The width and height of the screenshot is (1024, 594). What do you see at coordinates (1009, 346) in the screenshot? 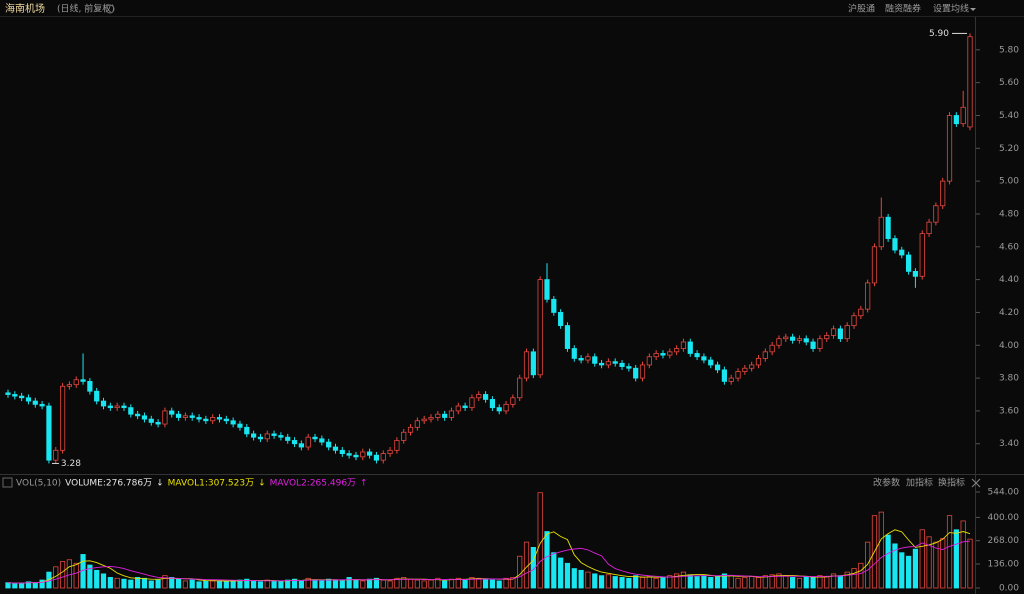
I see `y-tick-label: 4.00` at bounding box center [1009, 346].